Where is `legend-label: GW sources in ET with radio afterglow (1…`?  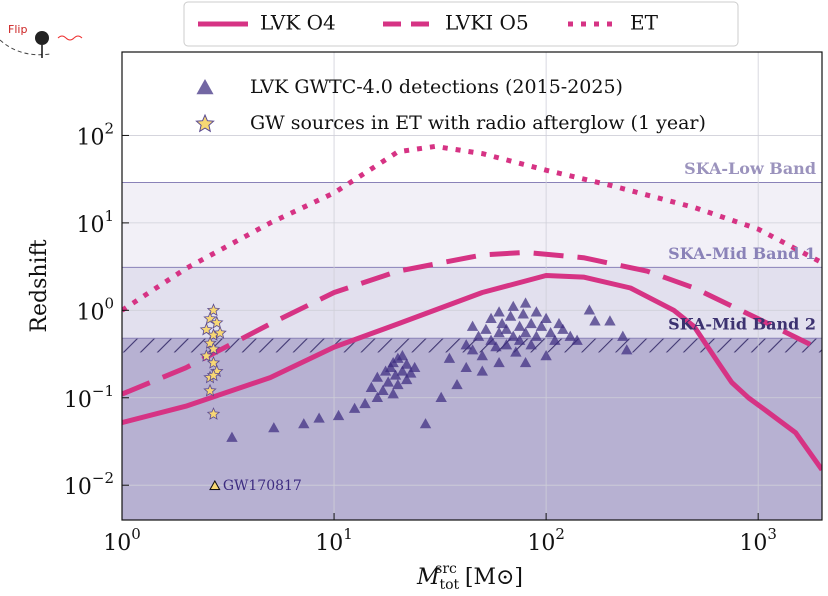 legend-label: GW sources in ET with radio afterglow (1… is located at coordinates (478, 123).